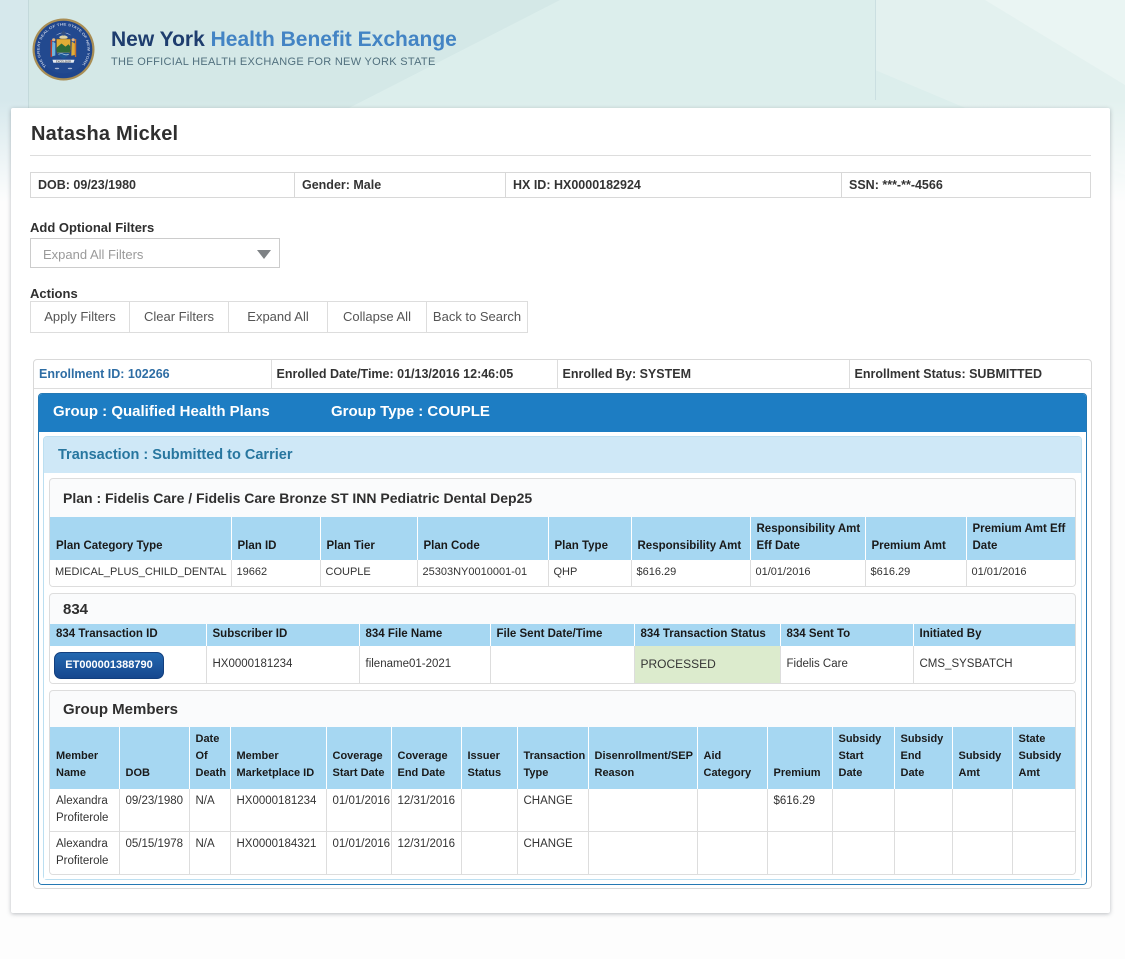  I want to click on svg-text: EXCELSIOR, so click(63, 61).